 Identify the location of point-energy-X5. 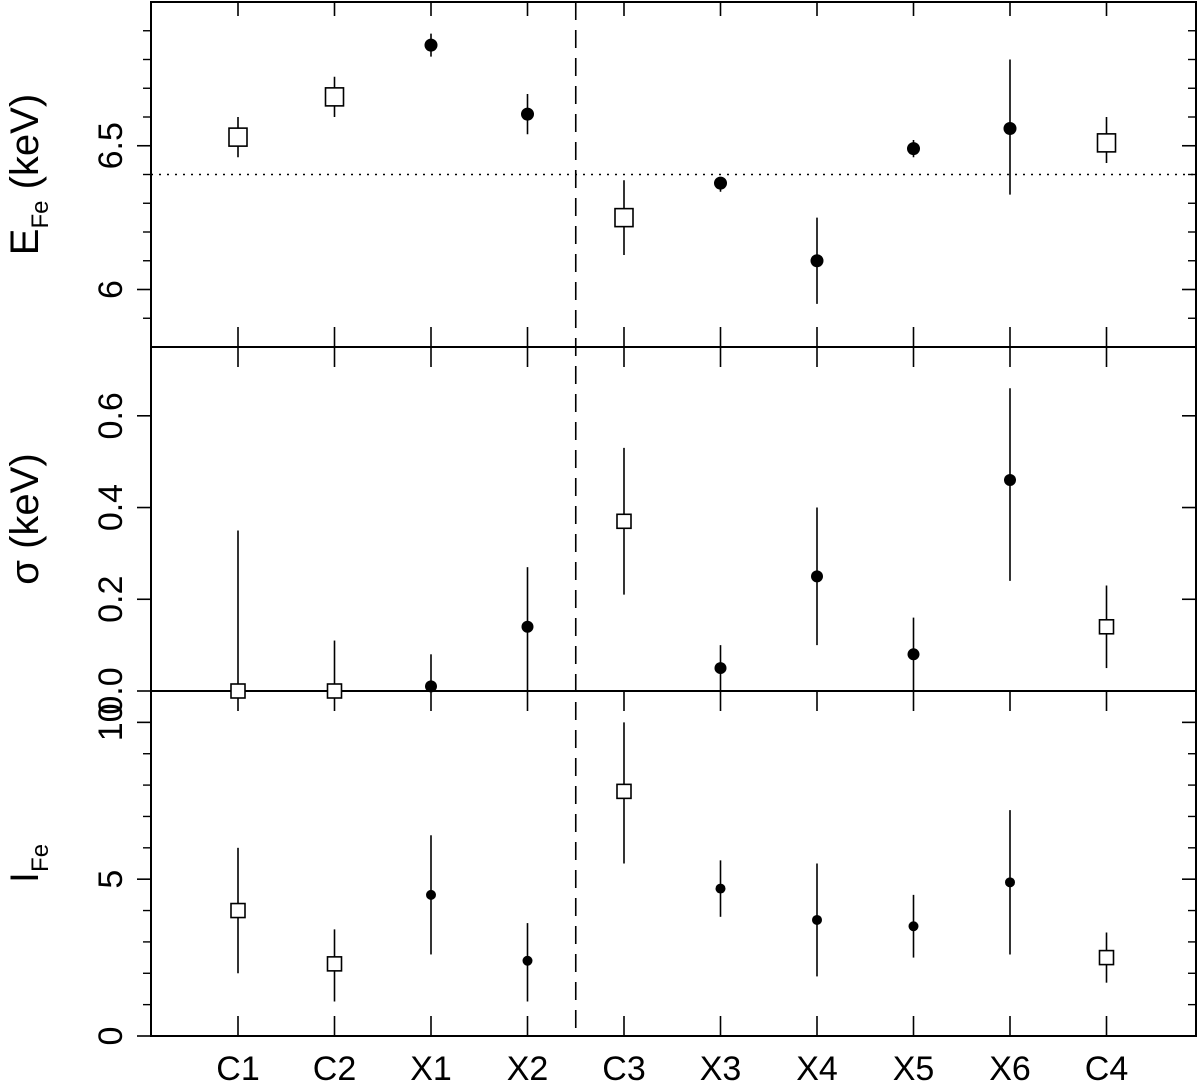
(913, 149).